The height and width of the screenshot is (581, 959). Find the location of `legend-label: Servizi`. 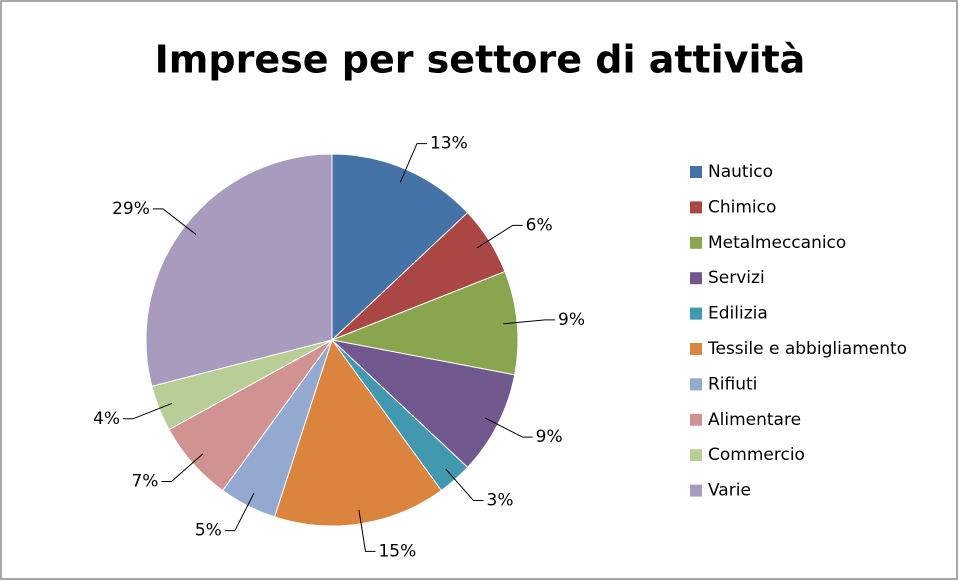

legend-label: Servizi is located at coordinates (736, 278).